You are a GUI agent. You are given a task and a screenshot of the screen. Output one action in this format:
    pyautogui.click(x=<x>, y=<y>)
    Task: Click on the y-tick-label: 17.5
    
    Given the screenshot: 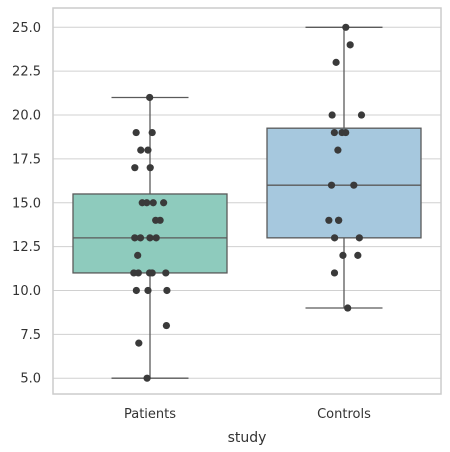 What is the action you would take?
    pyautogui.click(x=26, y=159)
    